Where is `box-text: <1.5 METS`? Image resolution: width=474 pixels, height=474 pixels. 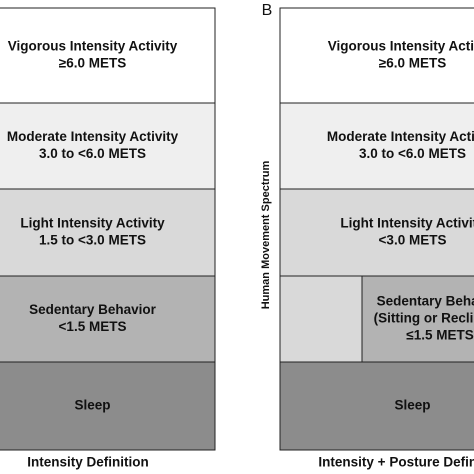
box-text: <1.5 METS is located at coordinates (93, 326).